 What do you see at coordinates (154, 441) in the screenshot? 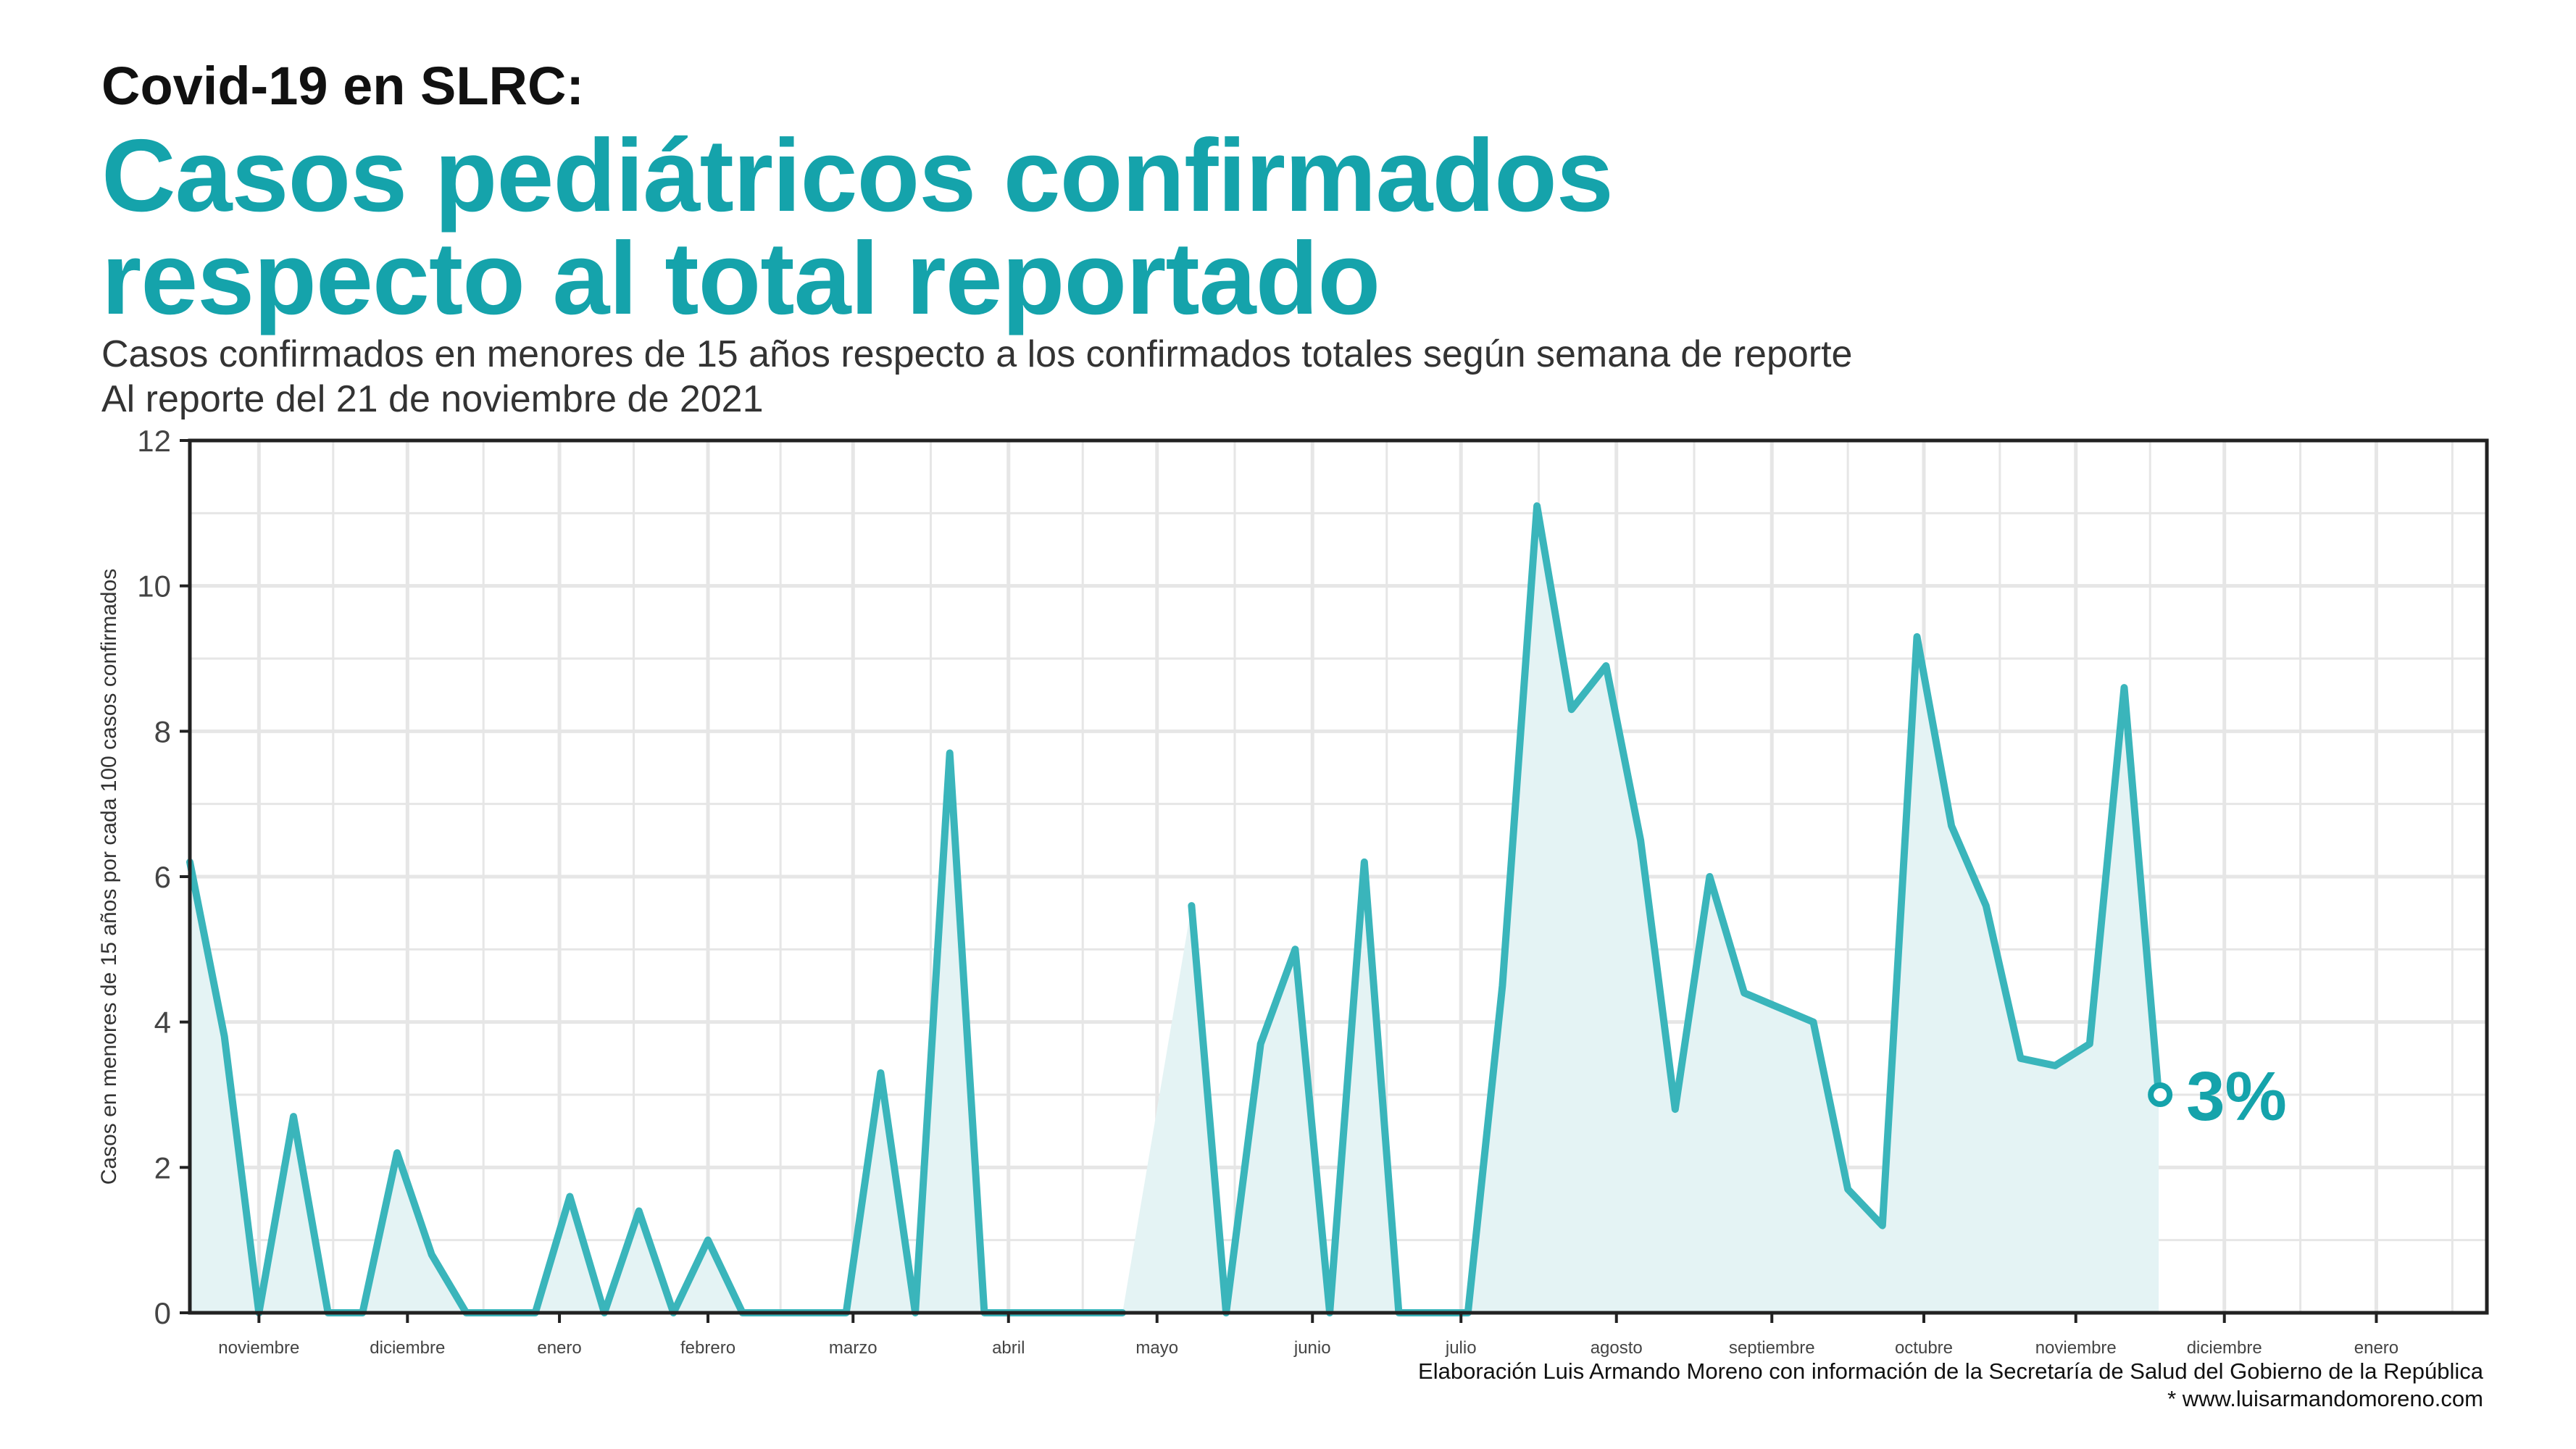
I see `y-tick-label: 12` at bounding box center [154, 441].